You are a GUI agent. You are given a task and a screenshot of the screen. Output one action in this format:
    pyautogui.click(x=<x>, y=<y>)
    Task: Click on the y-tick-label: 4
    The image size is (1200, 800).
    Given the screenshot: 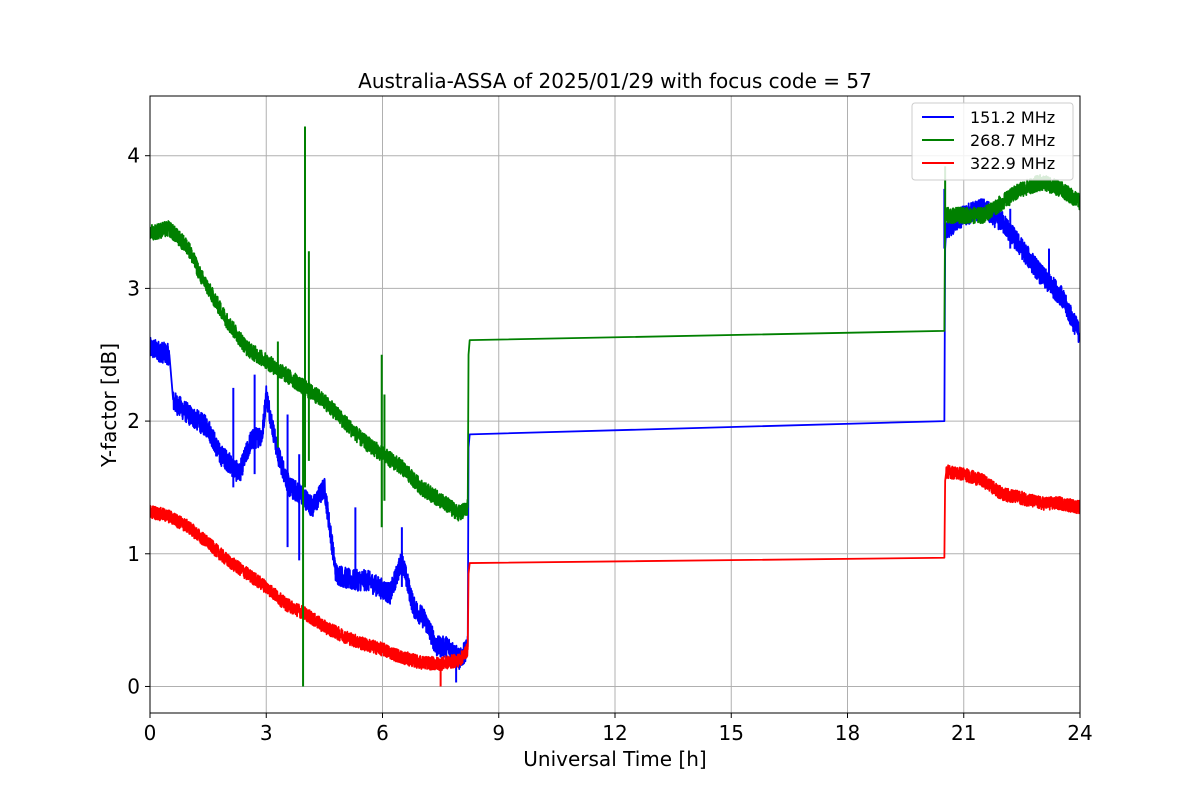 What is the action you would take?
    pyautogui.click(x=133, y=156)
    